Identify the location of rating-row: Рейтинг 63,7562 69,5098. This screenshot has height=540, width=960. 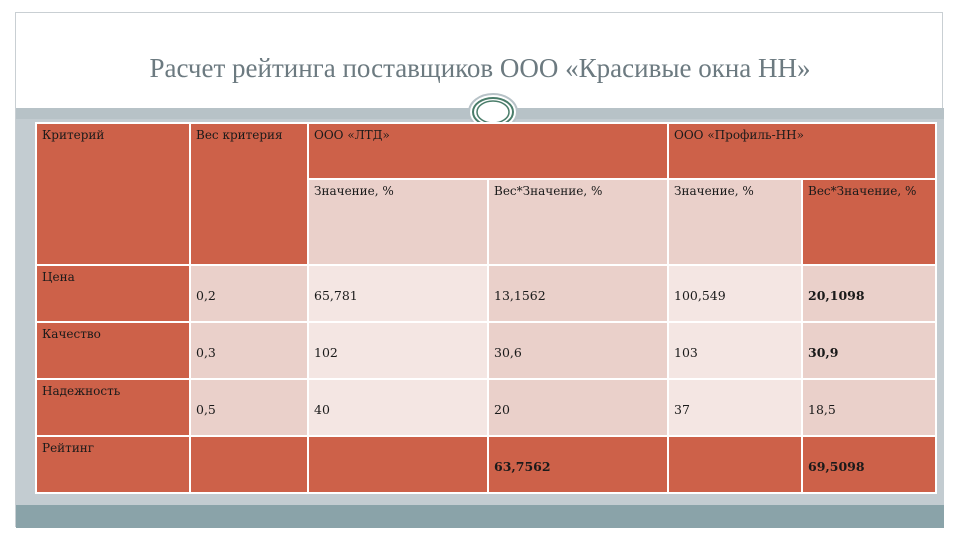
(486, 464).